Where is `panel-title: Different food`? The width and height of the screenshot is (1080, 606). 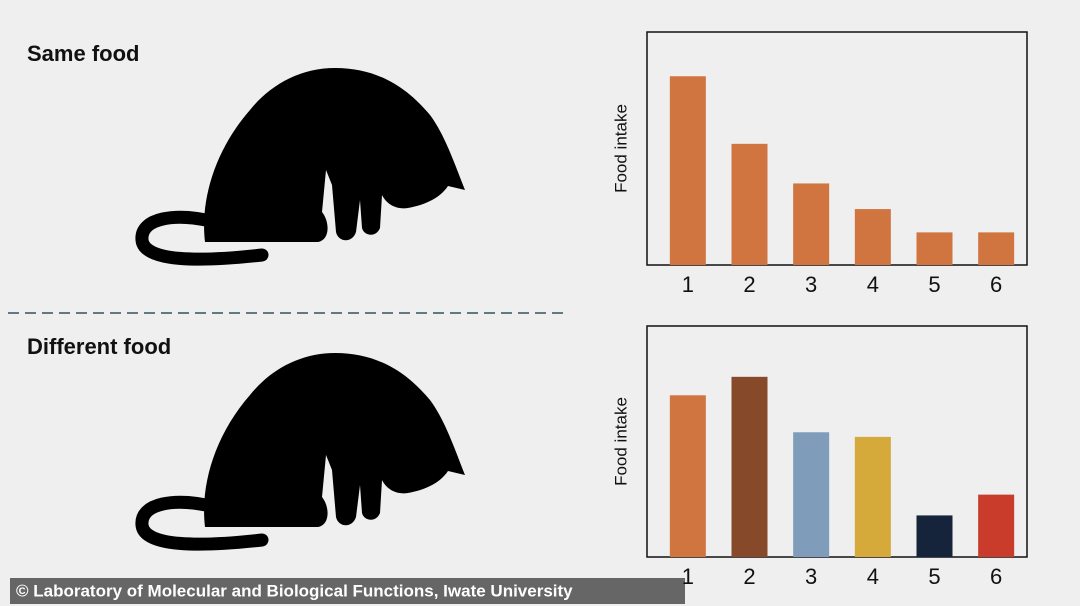
panel-title: Different food is located at coordinates (99, 346).